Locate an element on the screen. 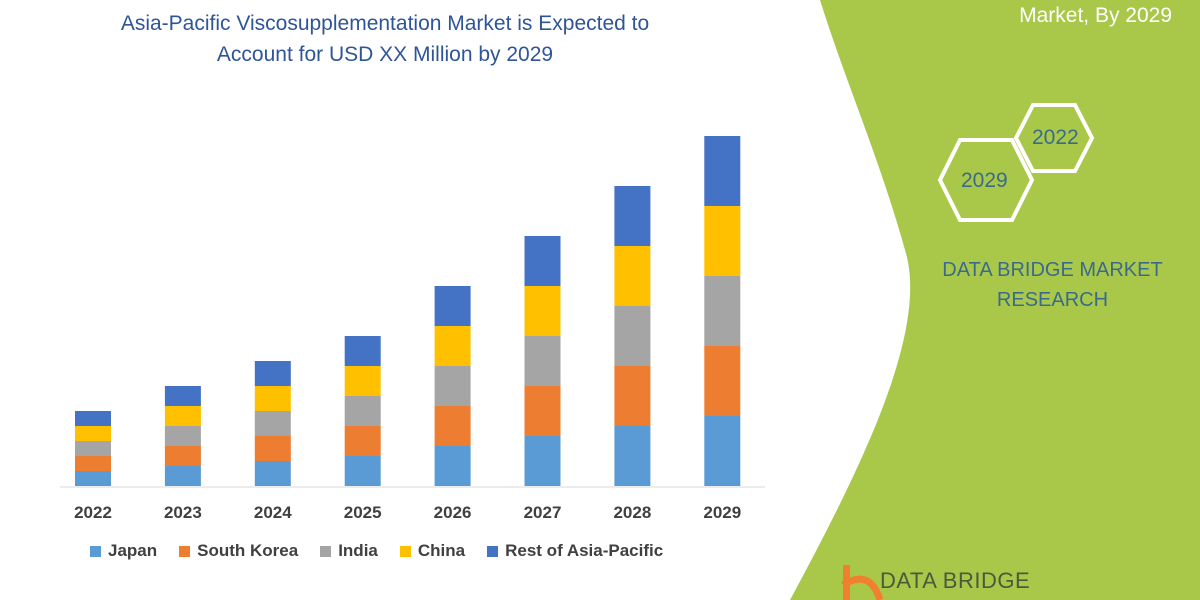 This screenshot has width=1200, height=600. bar-segment-china-2024 is located at coordinates (272, 398).